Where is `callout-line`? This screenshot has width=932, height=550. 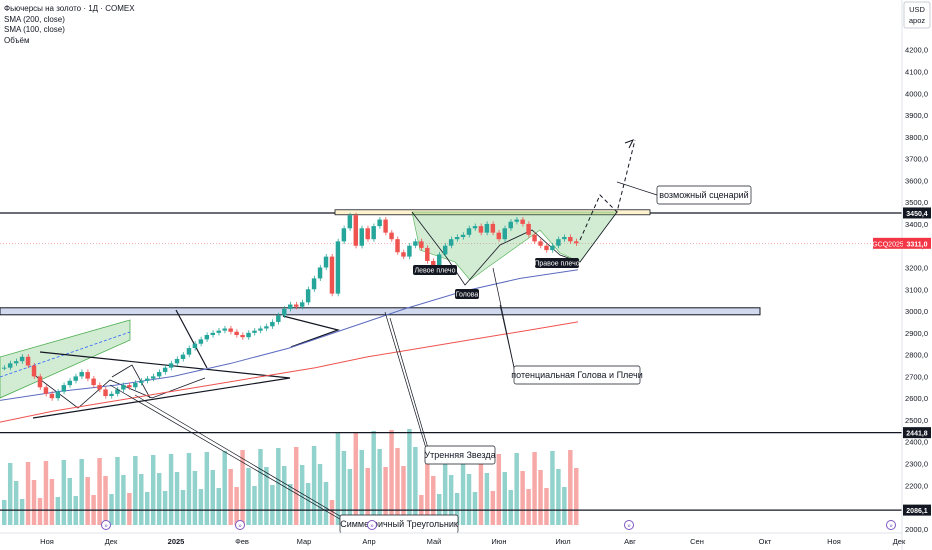
callout-line is located at coordinates (227, 453).